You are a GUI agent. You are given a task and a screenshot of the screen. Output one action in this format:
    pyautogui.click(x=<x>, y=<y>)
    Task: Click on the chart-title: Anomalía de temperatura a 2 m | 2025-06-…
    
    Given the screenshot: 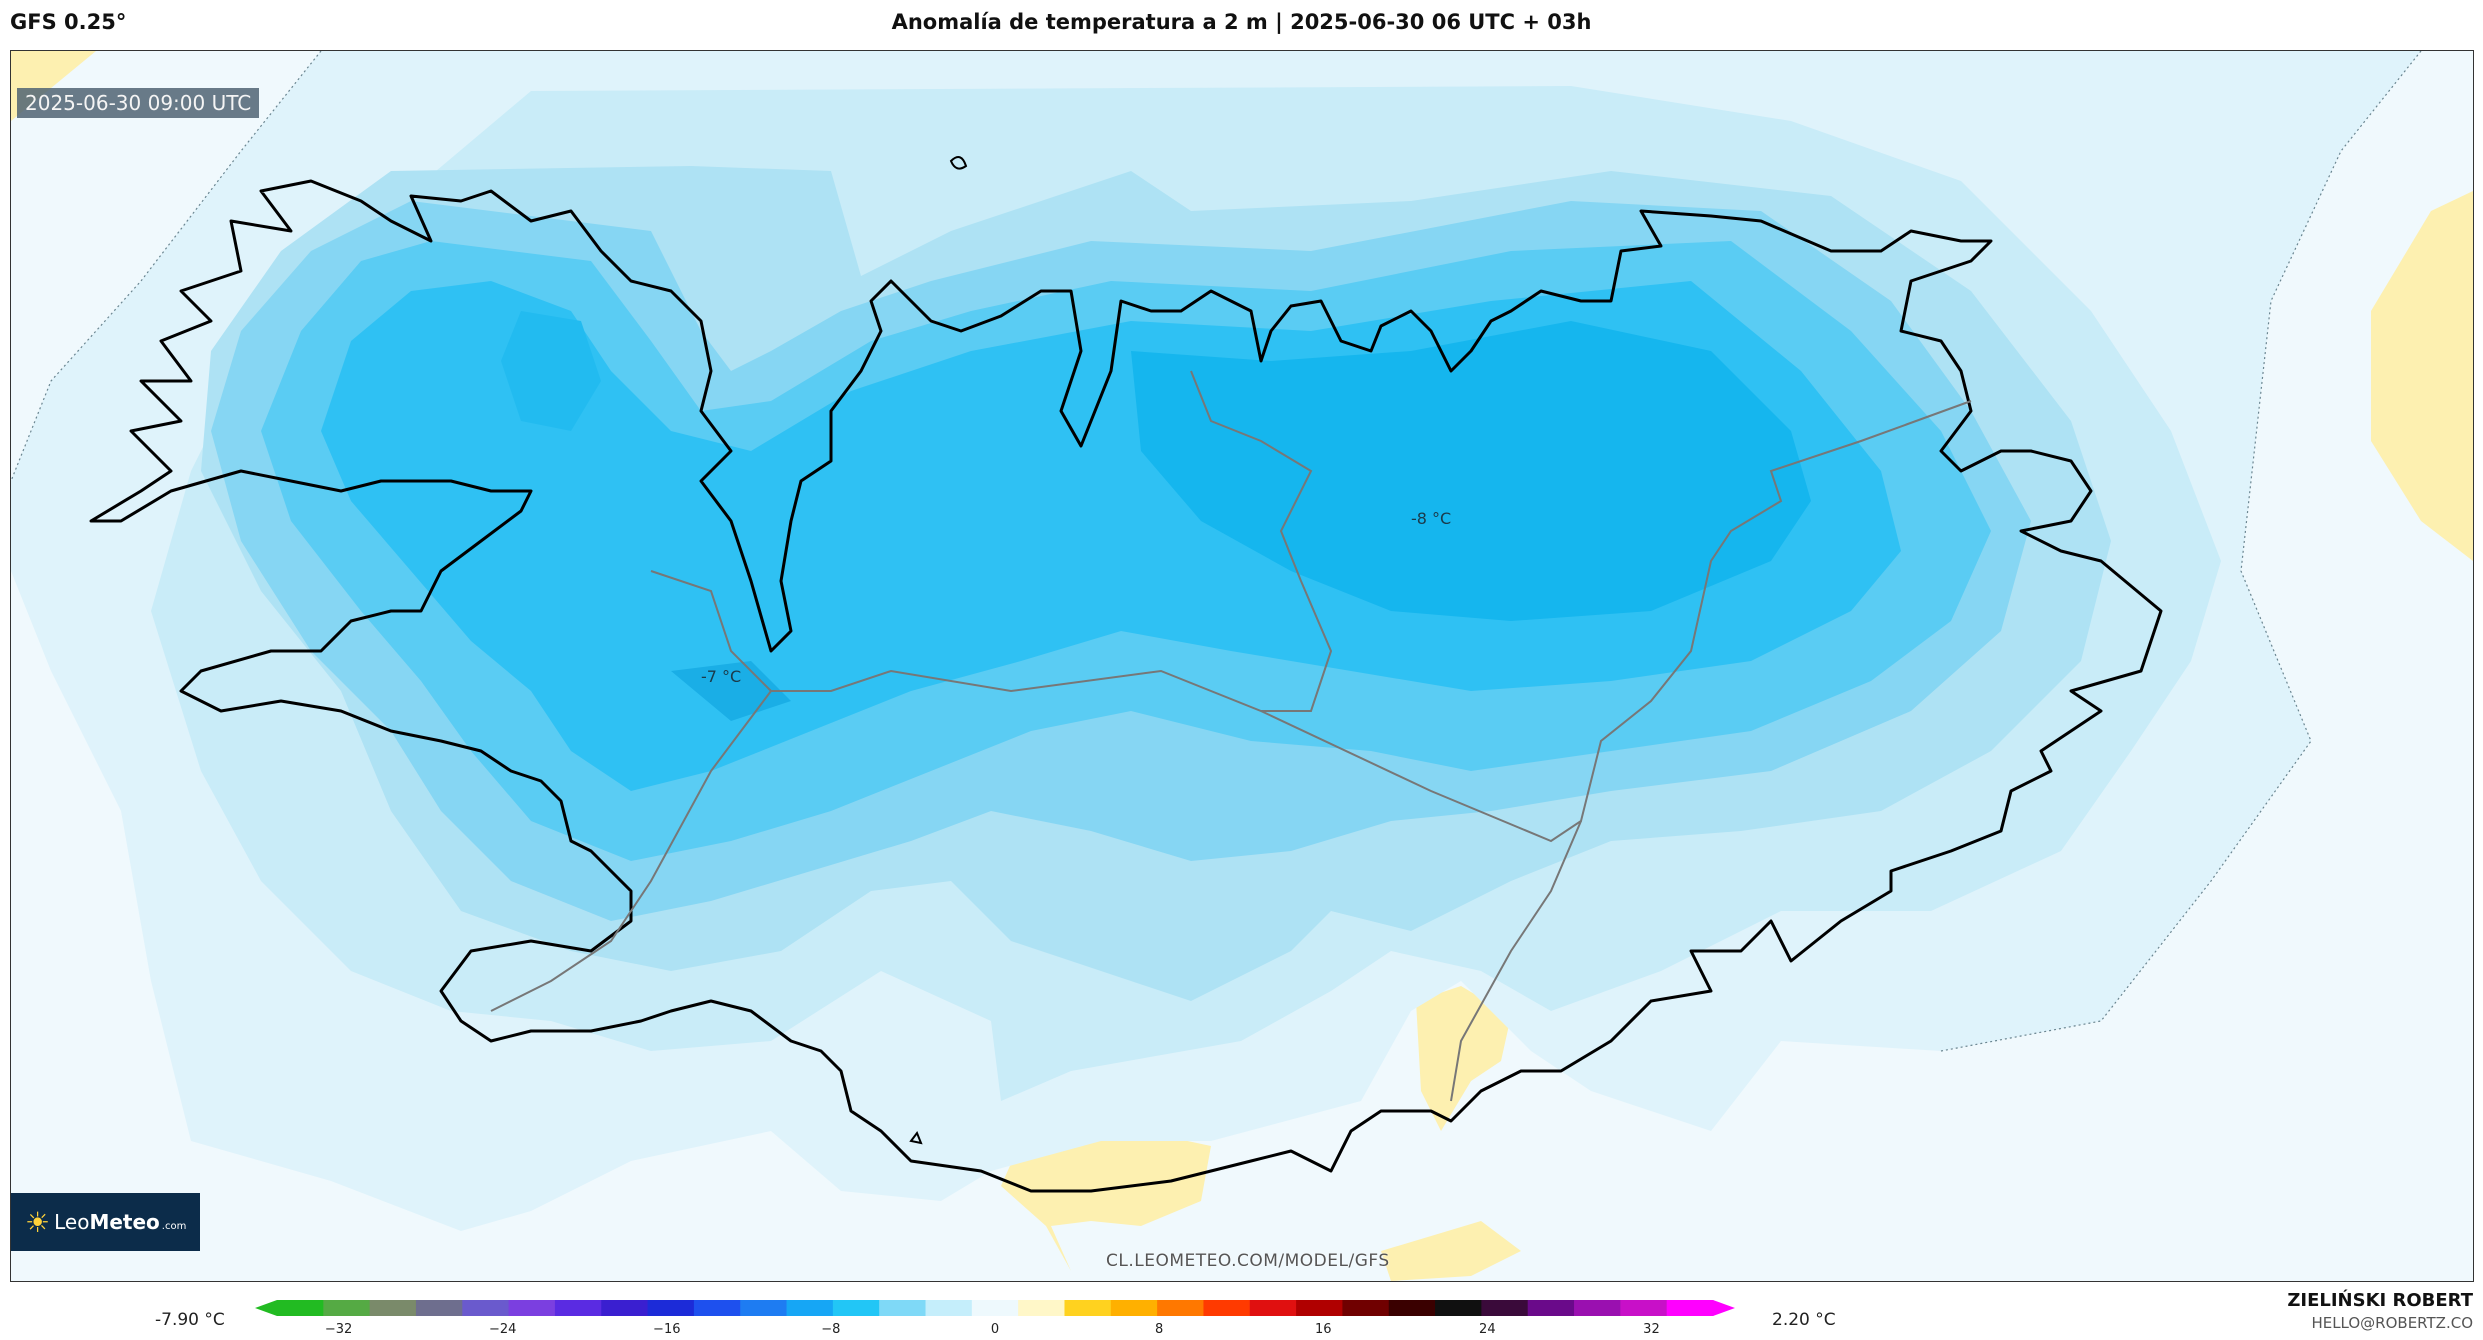 What is the action you would take?
    pyautogui.click(x=1241, y=22)
    